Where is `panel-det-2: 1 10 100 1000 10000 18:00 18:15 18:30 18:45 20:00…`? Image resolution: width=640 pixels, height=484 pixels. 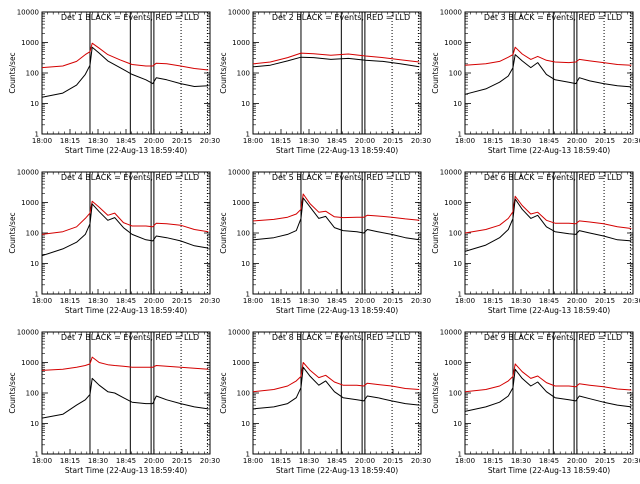 panel-det-2: 1 10 100 1000 10000 18:00 18:15 18:30 18:45 20:00… is located at coordinates (325, 82).